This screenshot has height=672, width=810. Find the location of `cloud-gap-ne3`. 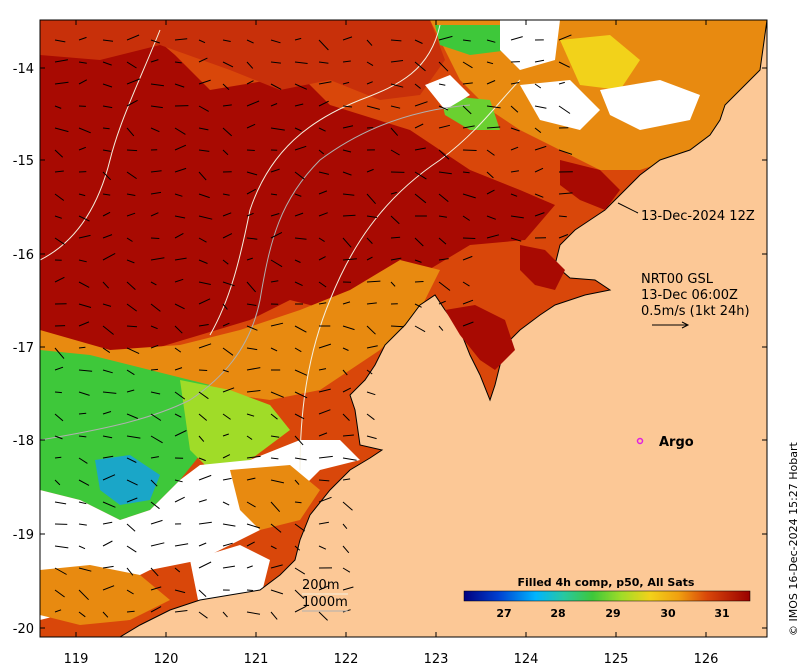

cloud-gap-ne3 is located at coordinates (560, 105).